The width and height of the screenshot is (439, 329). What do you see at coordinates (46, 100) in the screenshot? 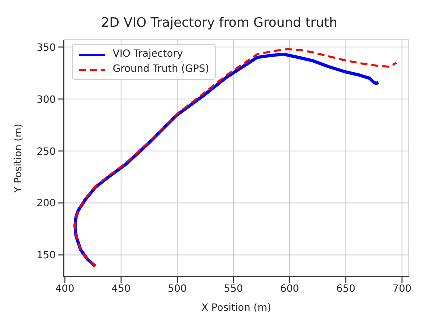
I see `y-tick-label: 300` at bounding box center [46, 100].